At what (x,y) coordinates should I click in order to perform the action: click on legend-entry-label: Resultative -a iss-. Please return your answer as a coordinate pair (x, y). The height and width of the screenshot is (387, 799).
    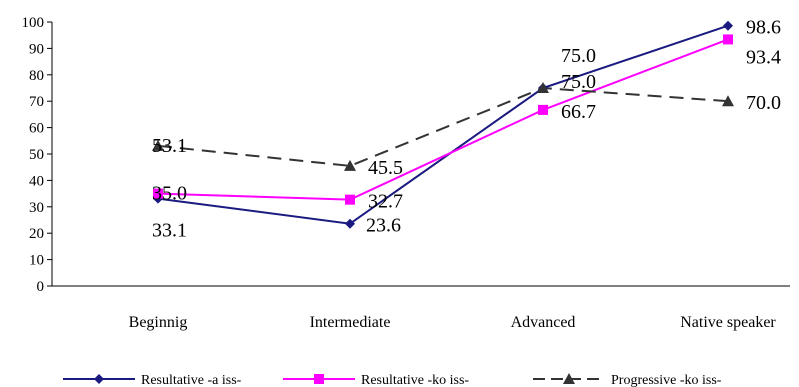
    Looking at the image, I should click on (191, 380).